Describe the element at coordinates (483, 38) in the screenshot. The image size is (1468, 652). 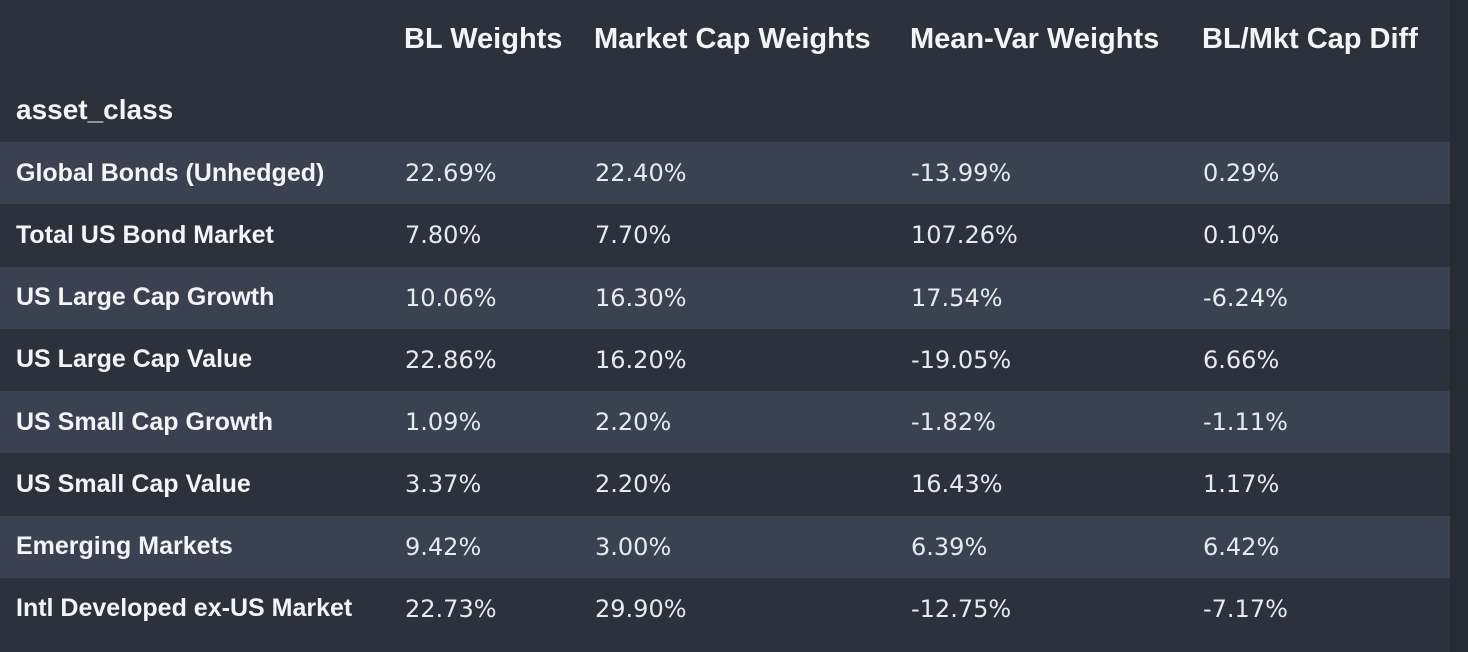
I see `column-header-bl-weights: BL Weights` at that location.